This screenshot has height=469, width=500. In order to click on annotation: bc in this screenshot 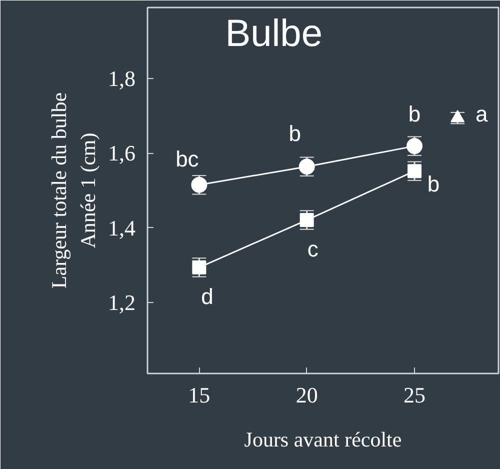, I will do `click(187, 159)`.